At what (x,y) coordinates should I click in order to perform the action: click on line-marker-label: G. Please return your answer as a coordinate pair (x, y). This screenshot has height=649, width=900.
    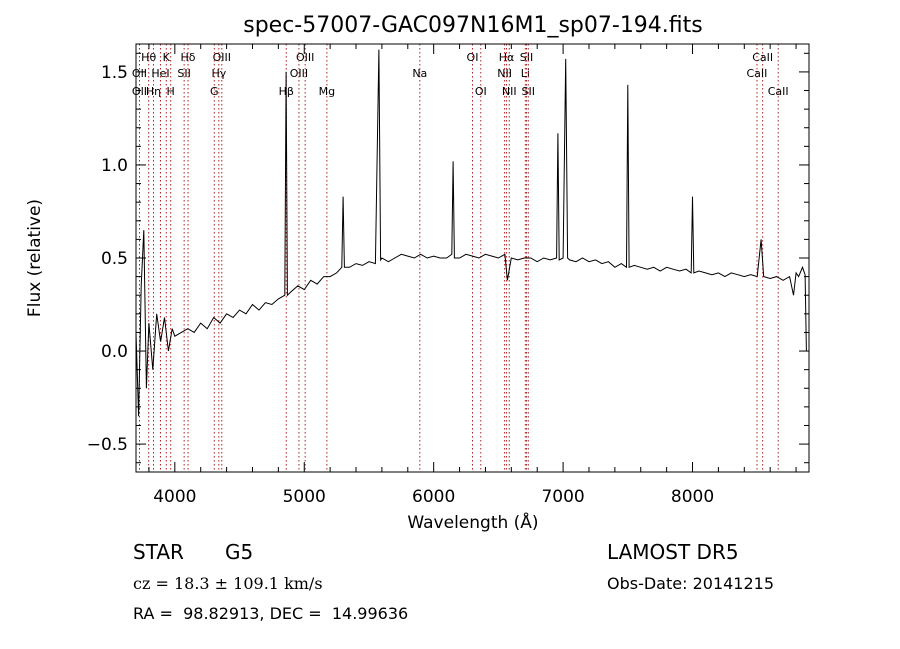
    Looking at the image, I should click on (214, 91).